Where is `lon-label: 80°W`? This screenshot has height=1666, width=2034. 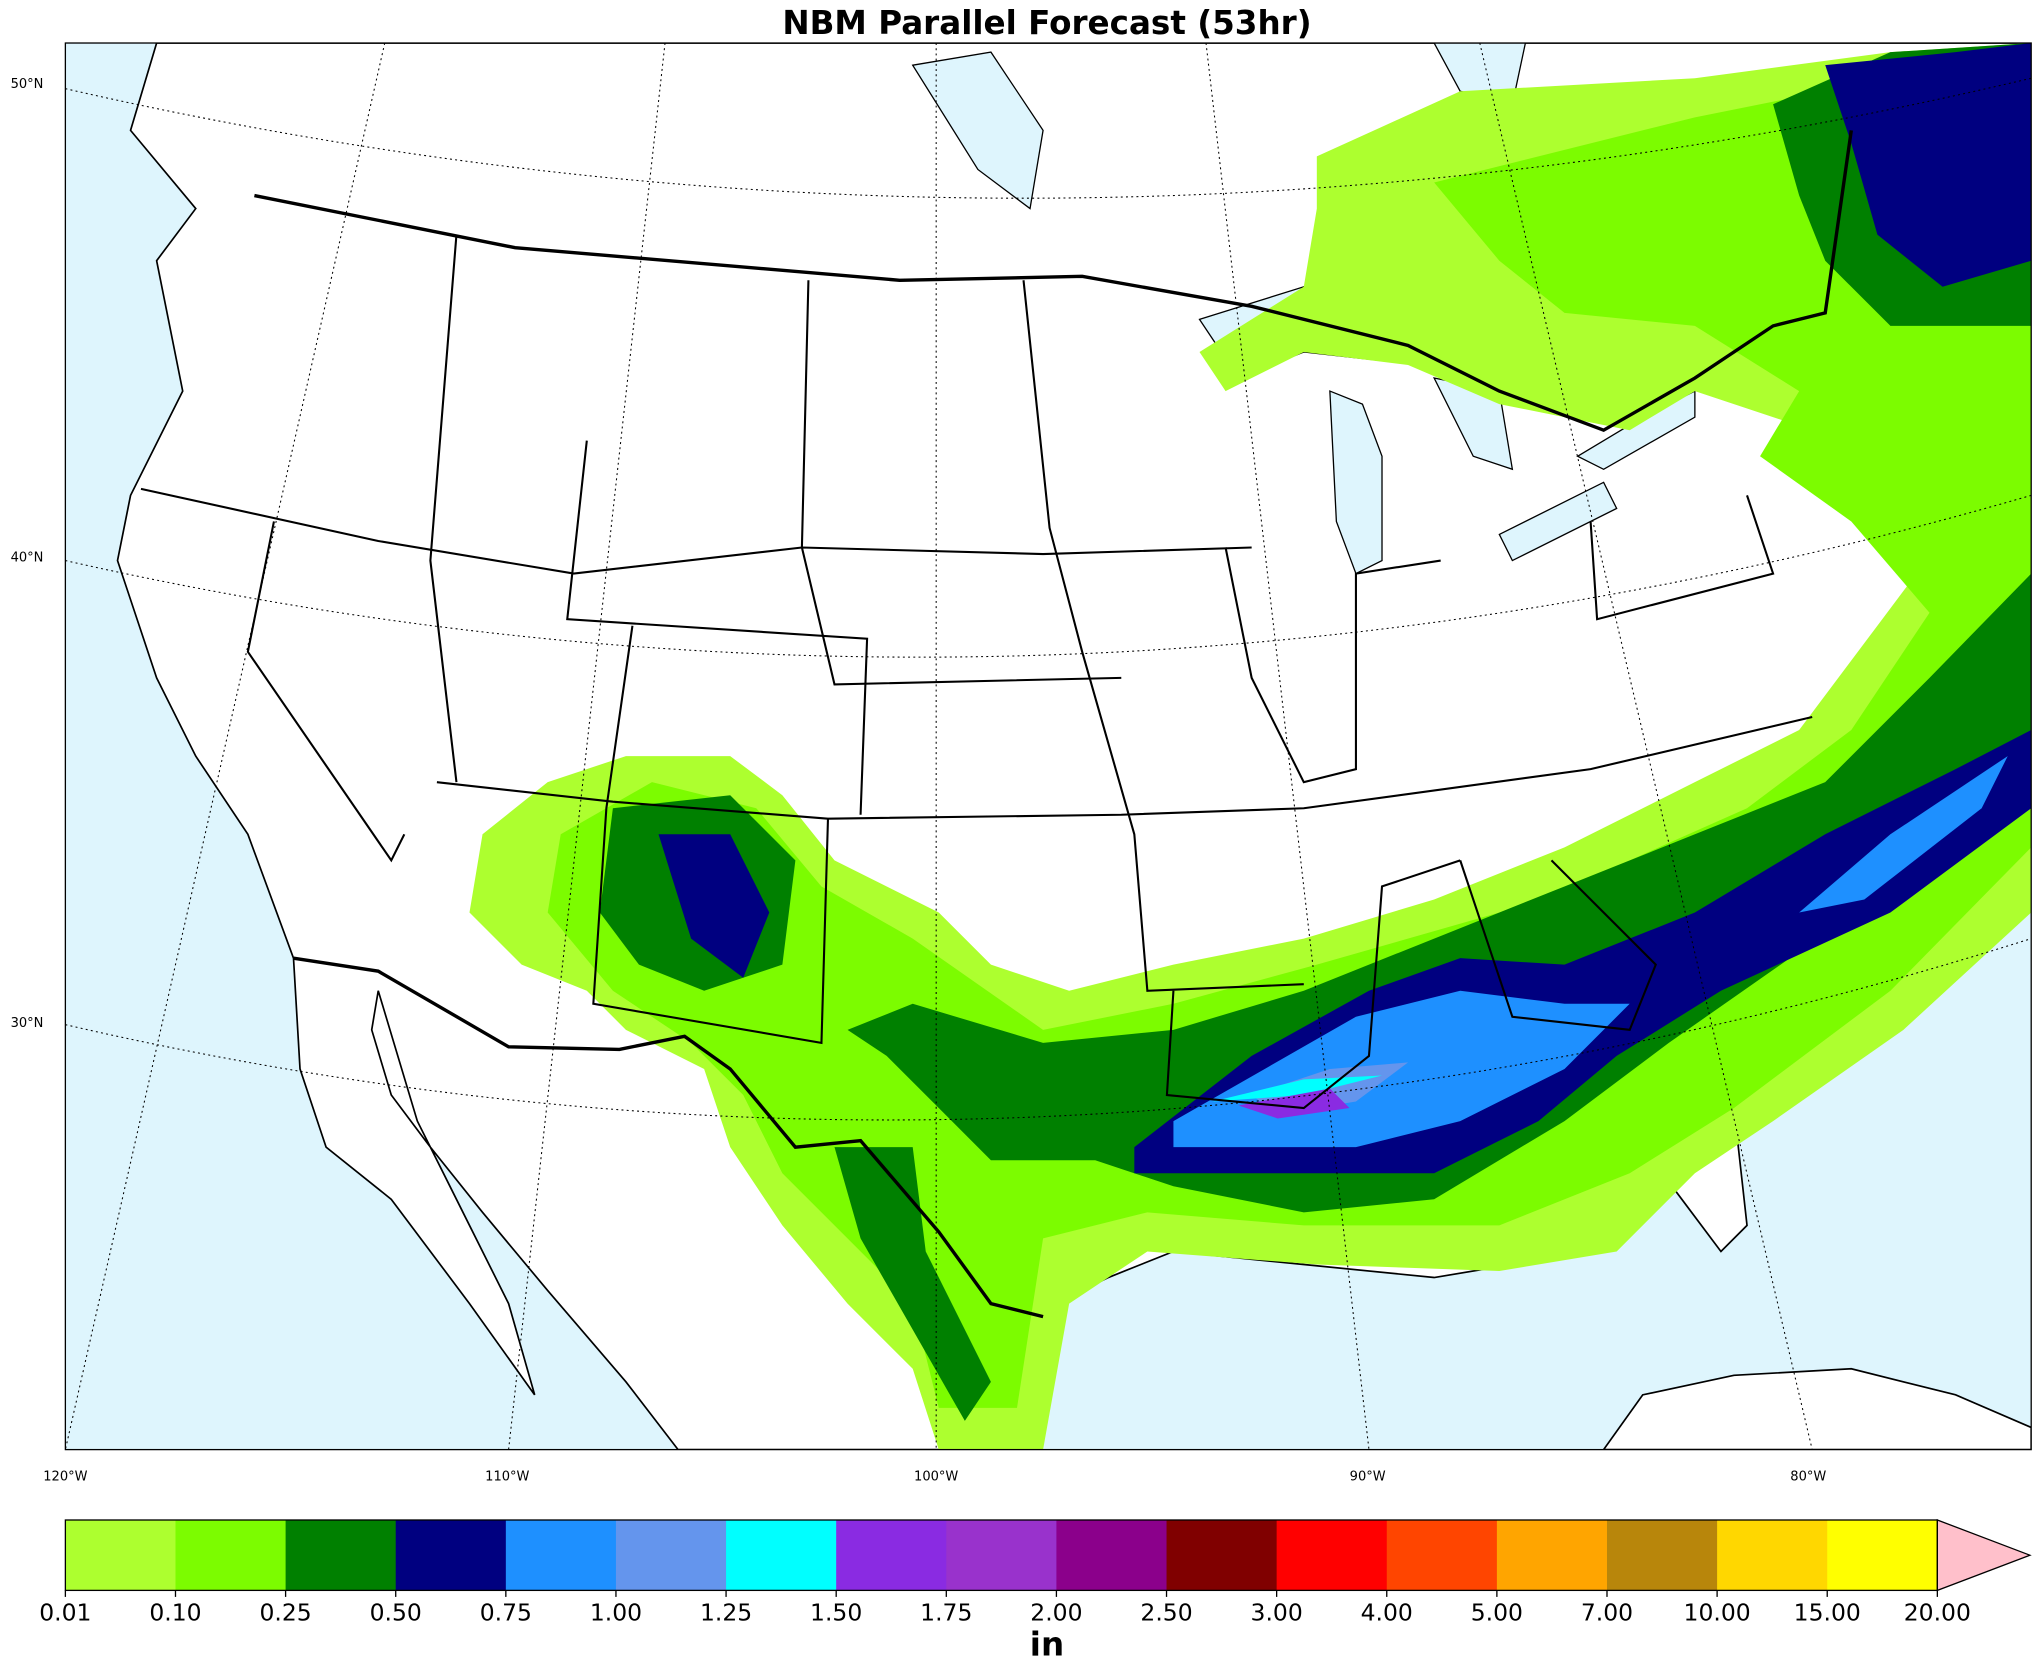 lon-label: 80°W is located at coordinates (1808, 1476).